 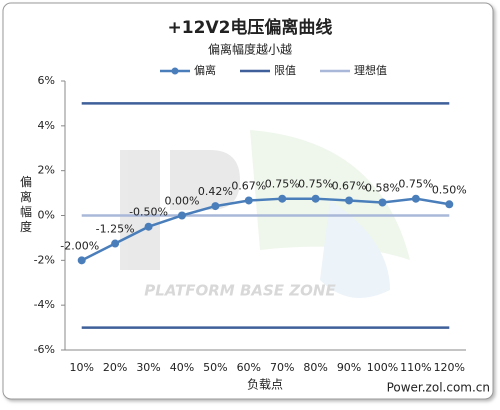 I want to click on x-tick-label: 110%, so click(x=415, y=367).